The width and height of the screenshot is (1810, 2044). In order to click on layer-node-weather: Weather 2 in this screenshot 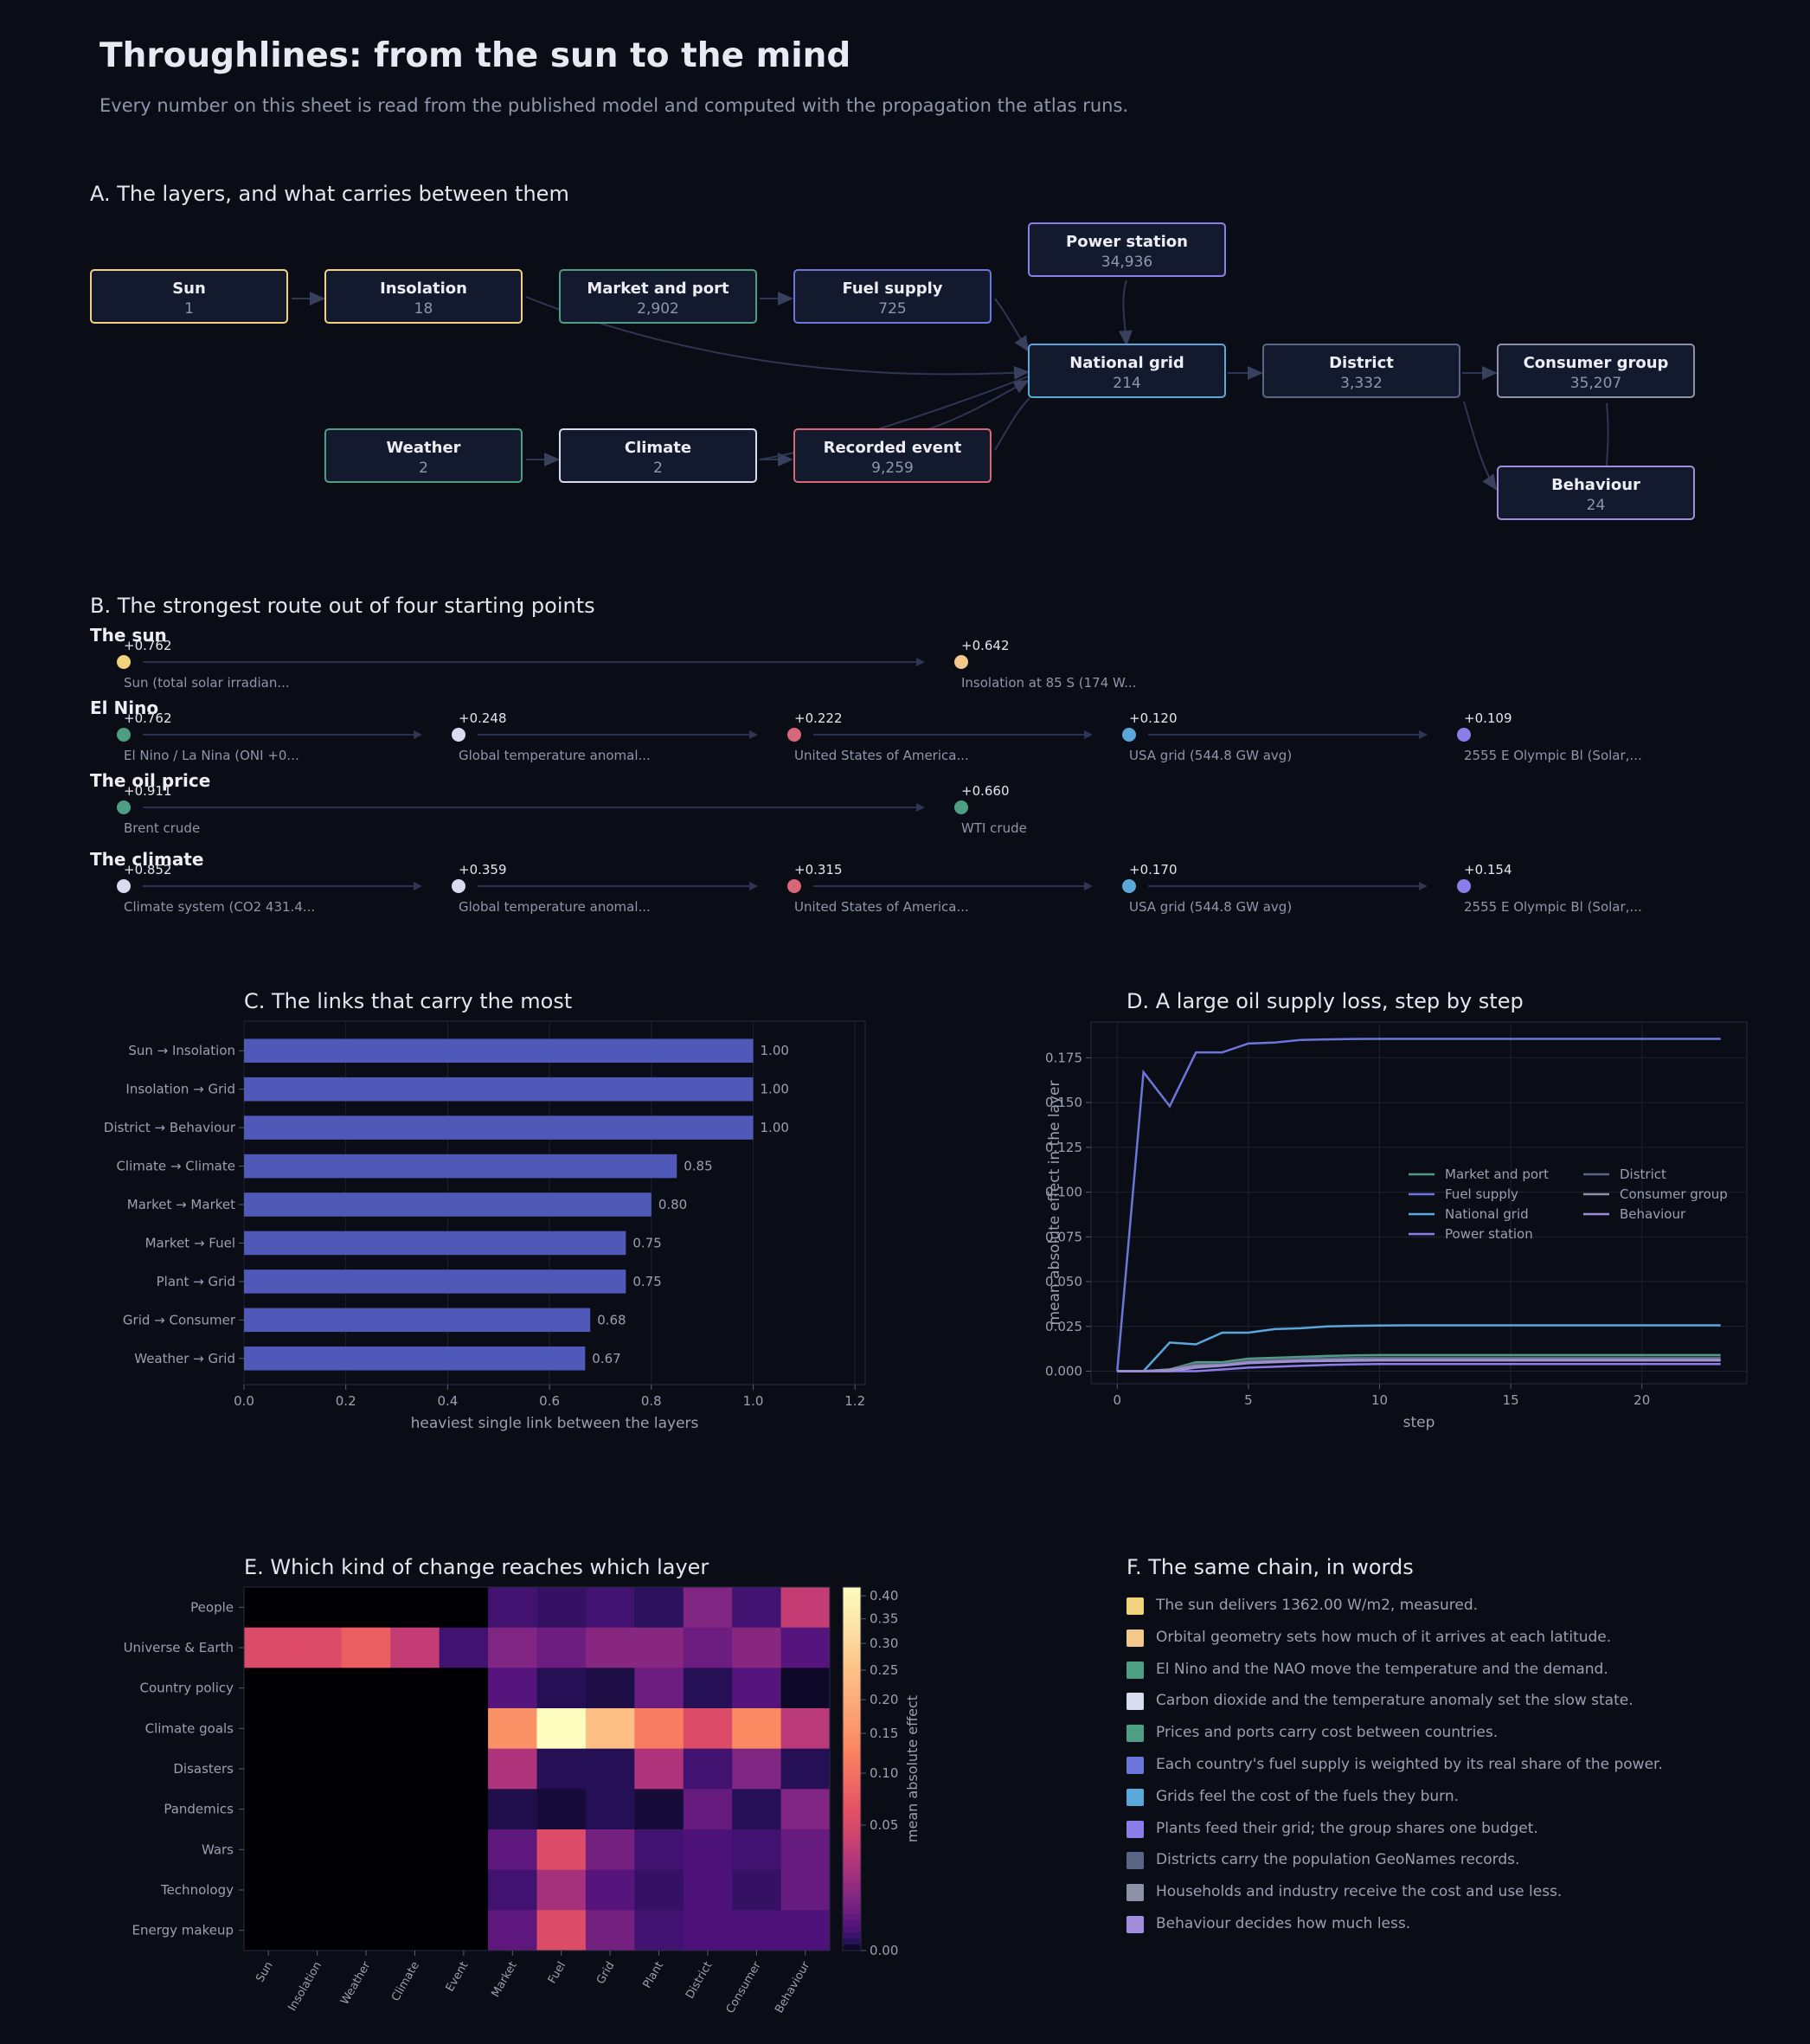, I will do `click(424, 456)`.